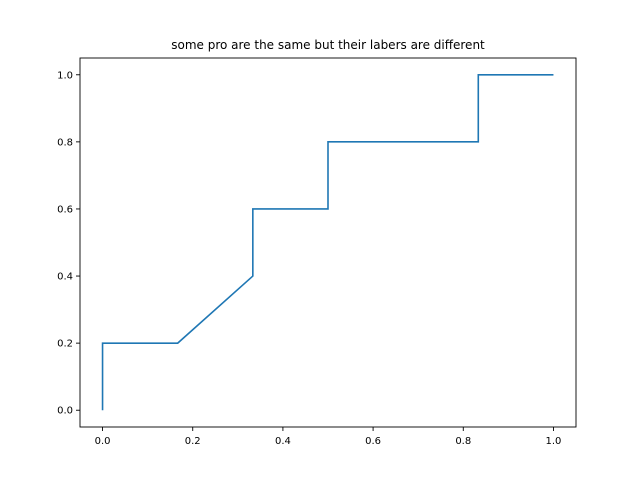 The image size is (640, 480). What do you see at coordinates (193, 441) in the screenshot?
I see `x-tick-label: 0.2` at bounding box center [193, 441].